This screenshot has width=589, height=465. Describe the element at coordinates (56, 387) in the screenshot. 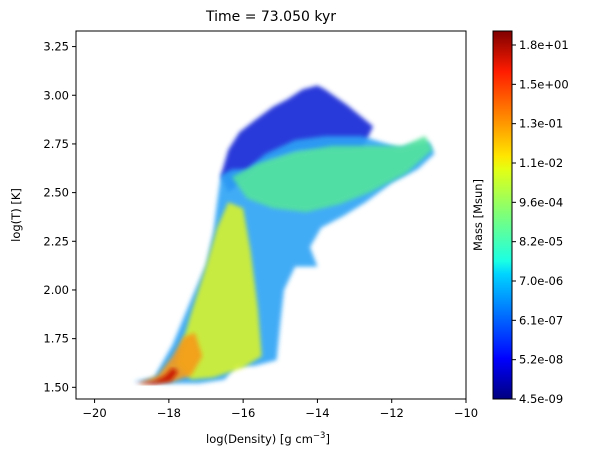

I see `y-tick-label: 1.50` at that location.